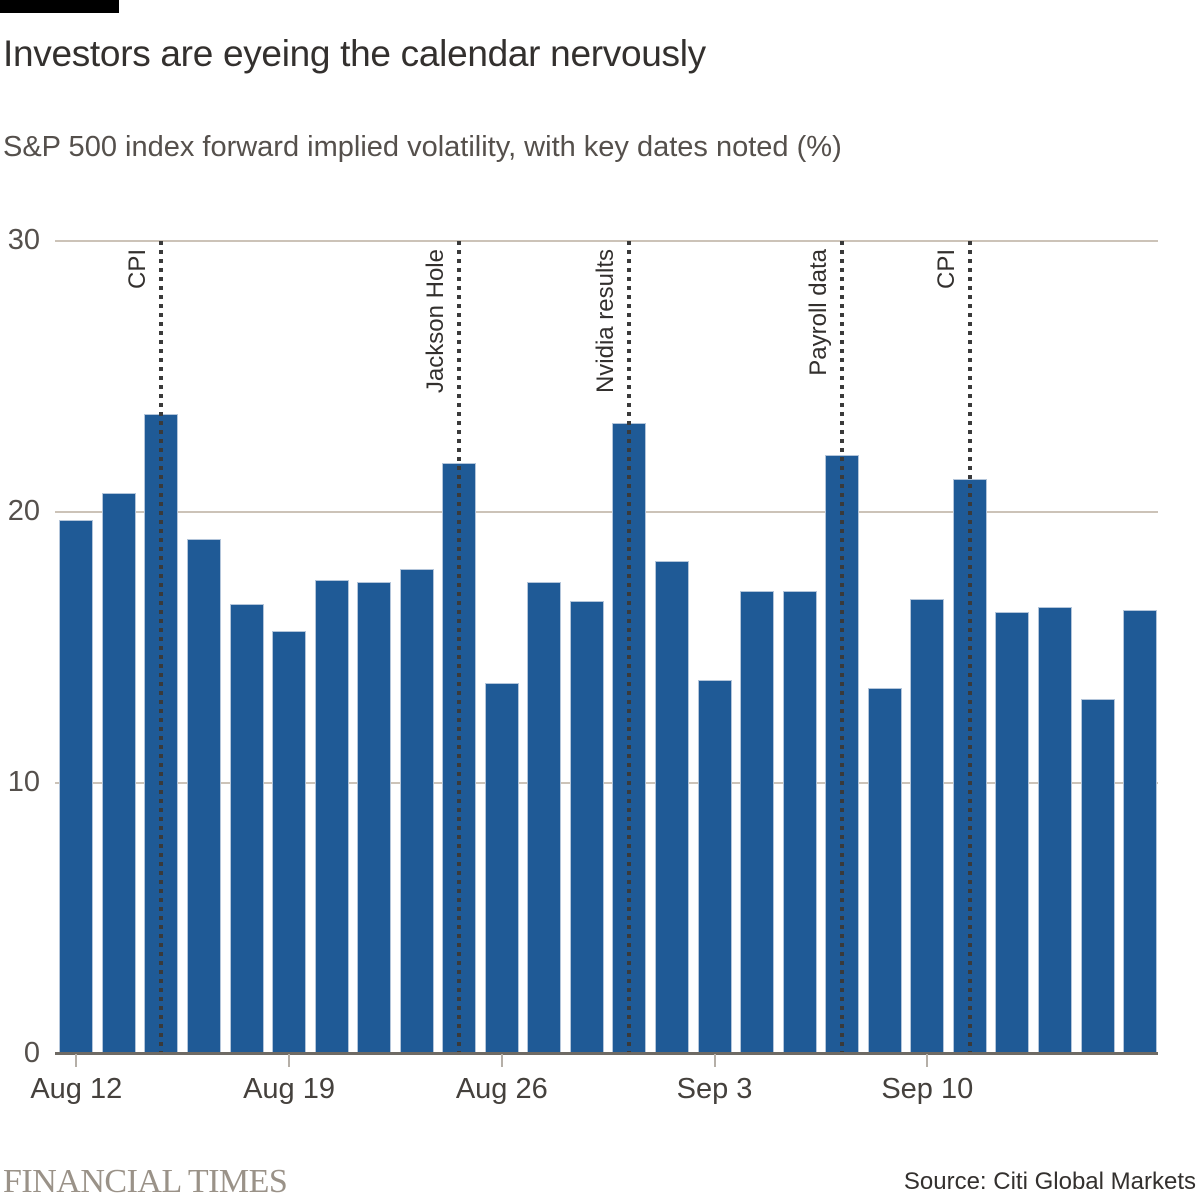  Describe the element at coordinates (145, 1181) in the screenshot. I see `ft-logo: FINANCIAL TIMES` at that location.